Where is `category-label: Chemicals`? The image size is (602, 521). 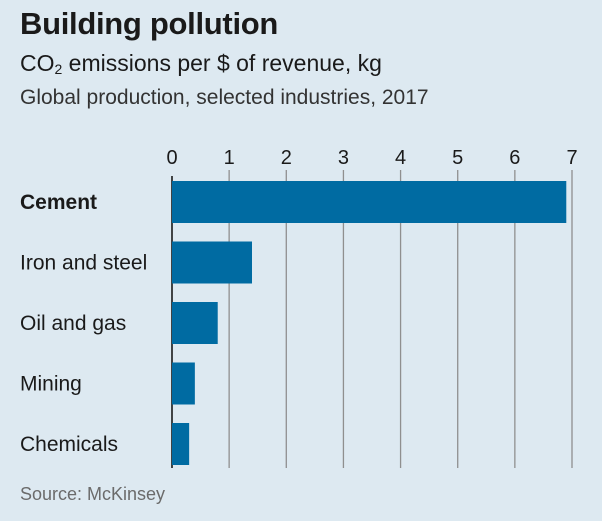
category-label: Chemicals is located at coordinates (69, 444).